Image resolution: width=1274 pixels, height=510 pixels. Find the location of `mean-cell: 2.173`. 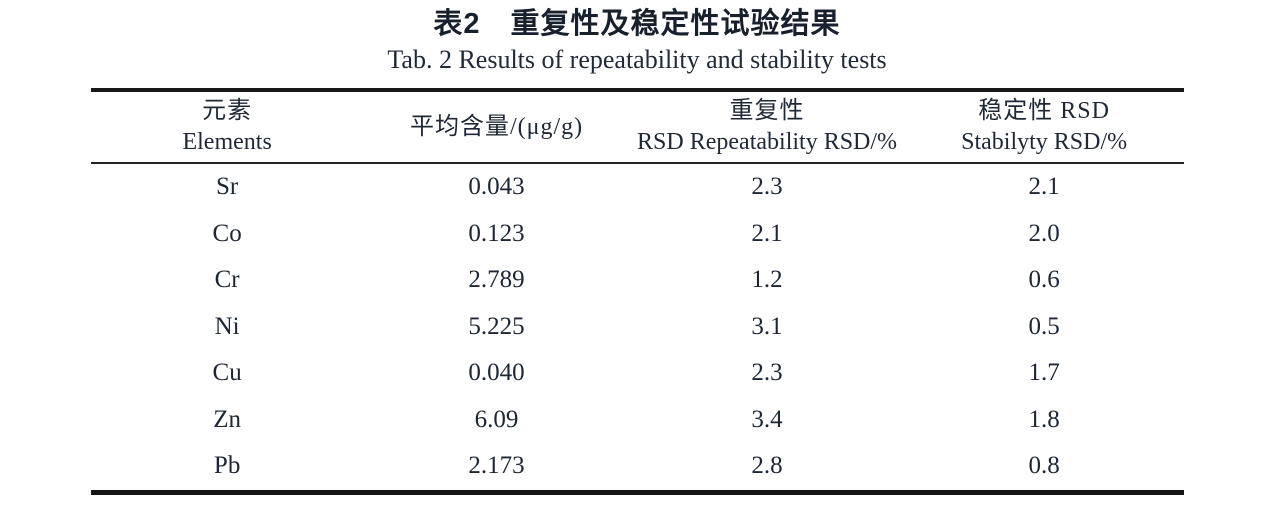

mean-cell: 2.173 is located at coordinates (496, 466).